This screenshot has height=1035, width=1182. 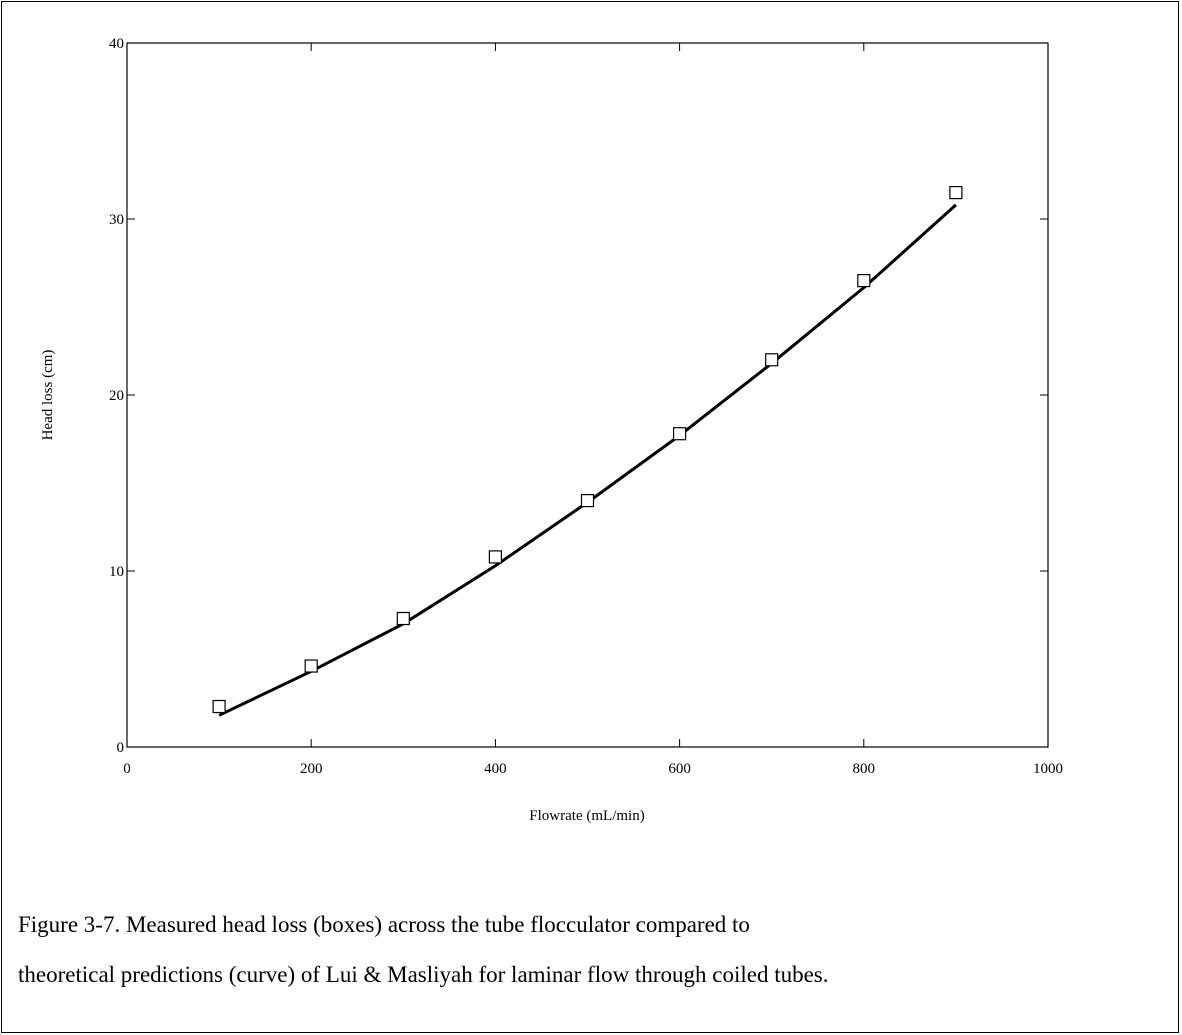 What do you see at coordinates (864, 769) in the screenshot?
I see `x-tick-label: 800` at bounding box center [864, 769].